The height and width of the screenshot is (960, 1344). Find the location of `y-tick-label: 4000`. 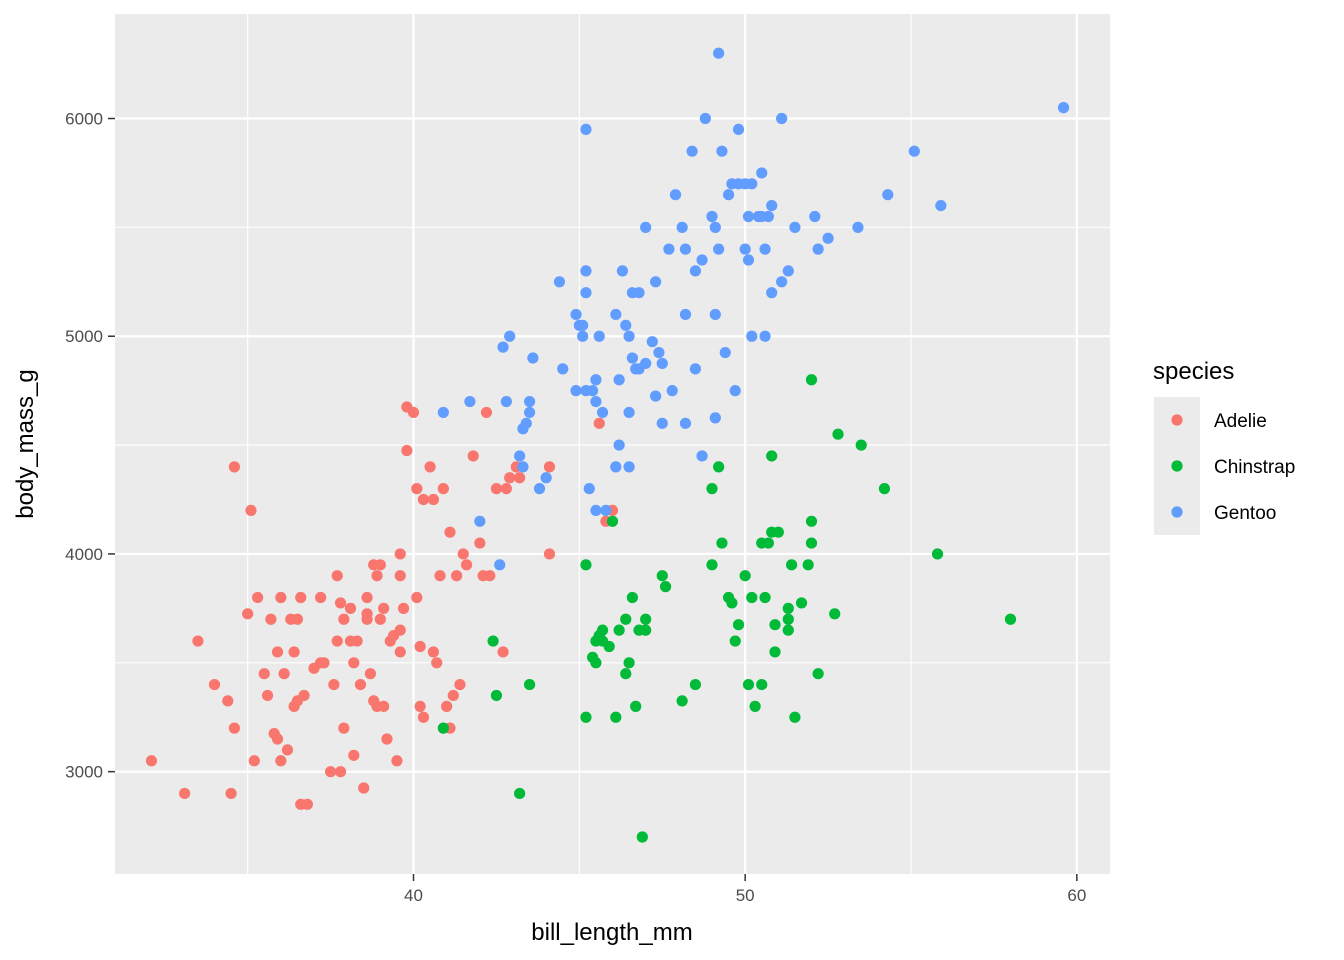

y-tick-label: 4000 is located at coordinates (84, 554).